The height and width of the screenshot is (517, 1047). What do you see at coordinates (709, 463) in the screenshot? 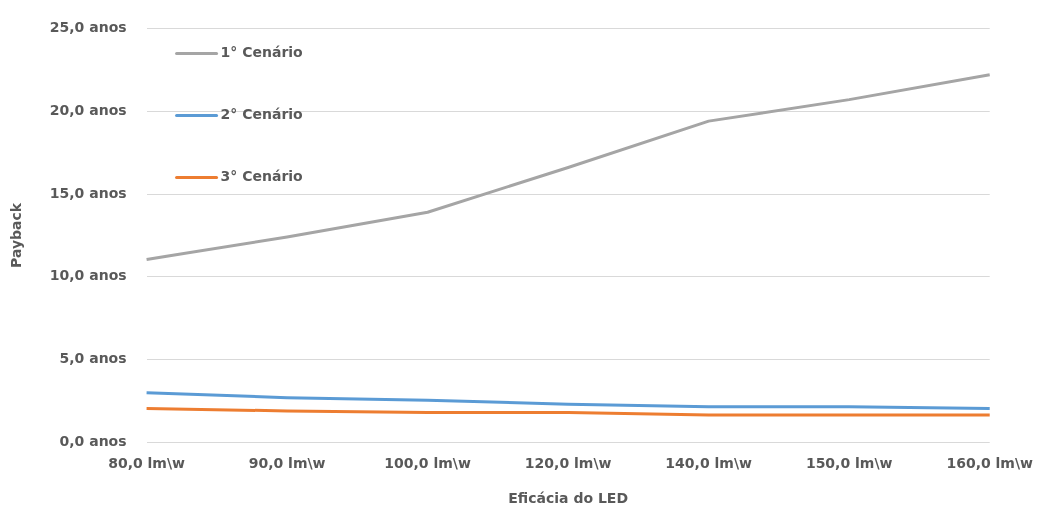
I see `x-tick-label: 140,0 lm\w` at bounding box center [709, 463].